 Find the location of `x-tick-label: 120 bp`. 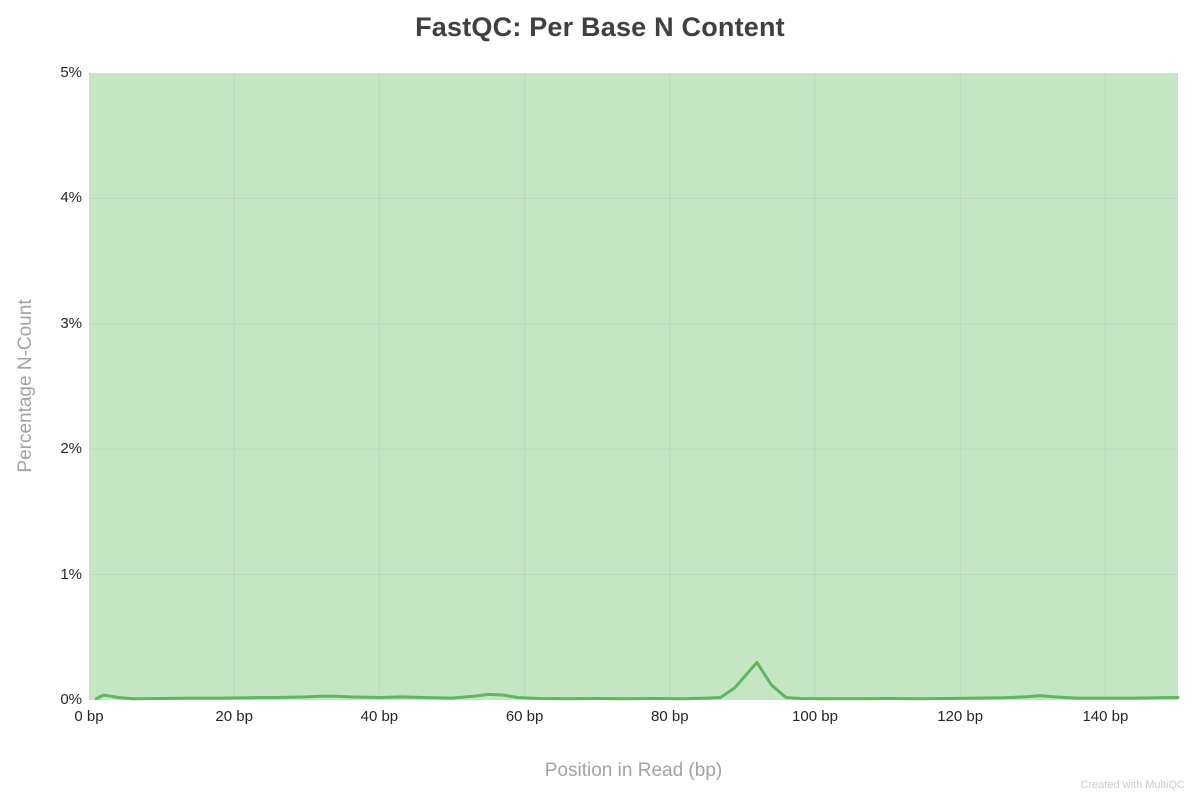

x-tick-label: 120 bp is located at coordinates (960, 716).